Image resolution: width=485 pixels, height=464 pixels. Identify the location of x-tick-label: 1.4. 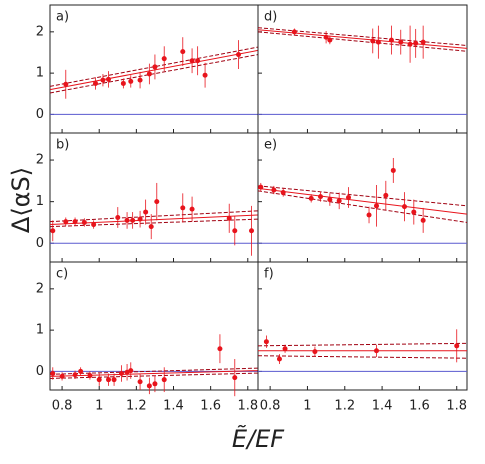
(382, 406).